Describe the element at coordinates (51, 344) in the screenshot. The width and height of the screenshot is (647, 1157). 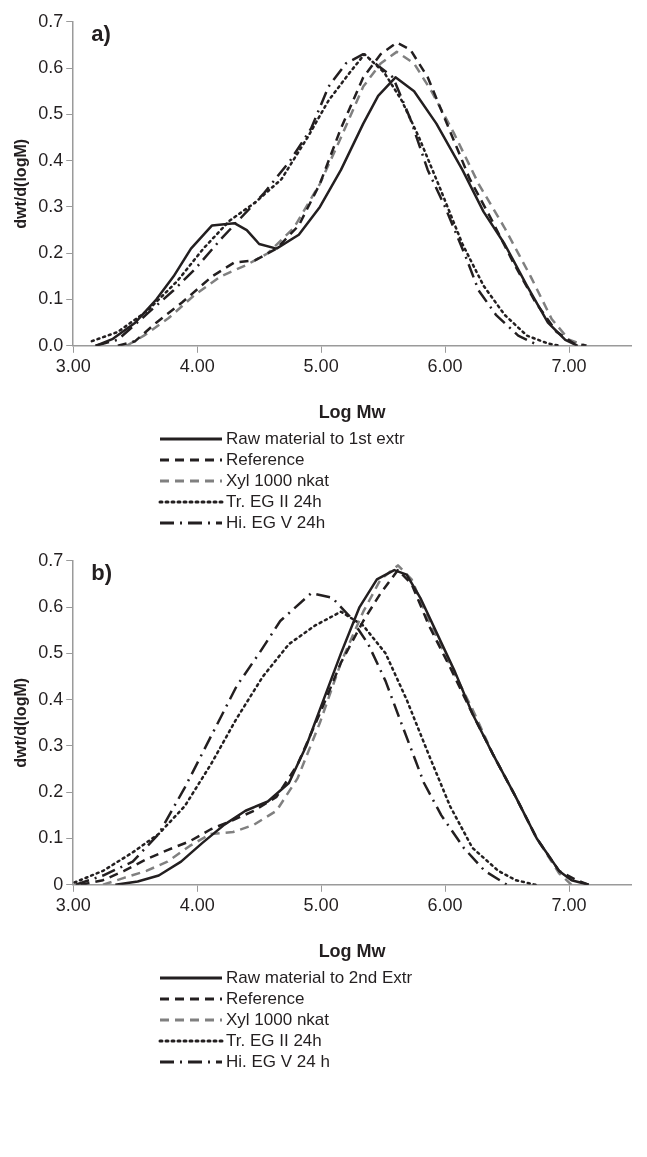
I see `y-tick-label: 0.0` at that location.